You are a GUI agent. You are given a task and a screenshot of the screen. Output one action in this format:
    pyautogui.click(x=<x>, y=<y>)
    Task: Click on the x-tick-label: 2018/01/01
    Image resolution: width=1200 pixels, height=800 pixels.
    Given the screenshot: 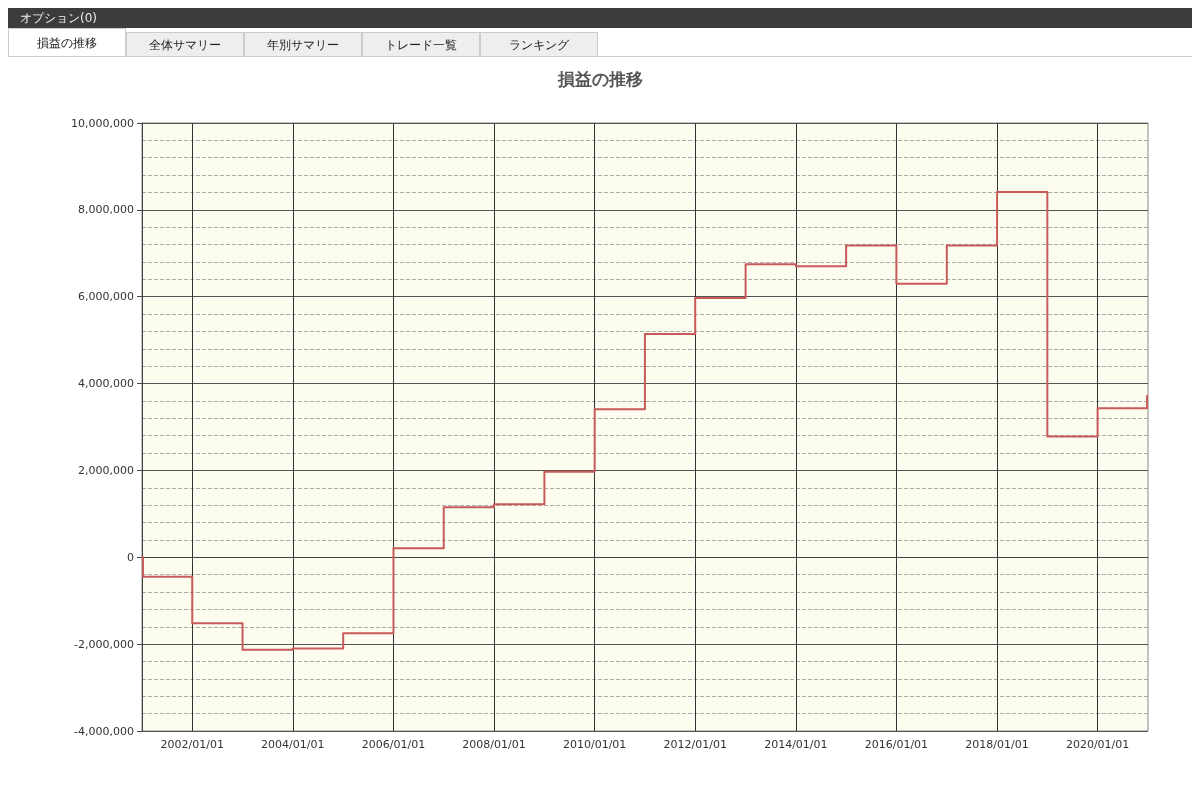 What is the action you would take?
    pyautogui.click(x=997, y=744)
    